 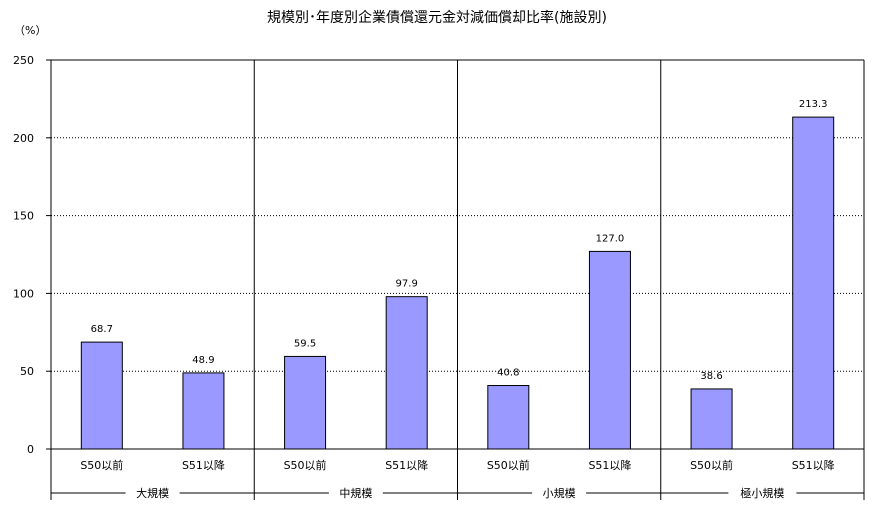 What do you see at coordinates (305, 343) in the screenshot?
I see `data-label: 59.5` at bounding box center [305, 343].